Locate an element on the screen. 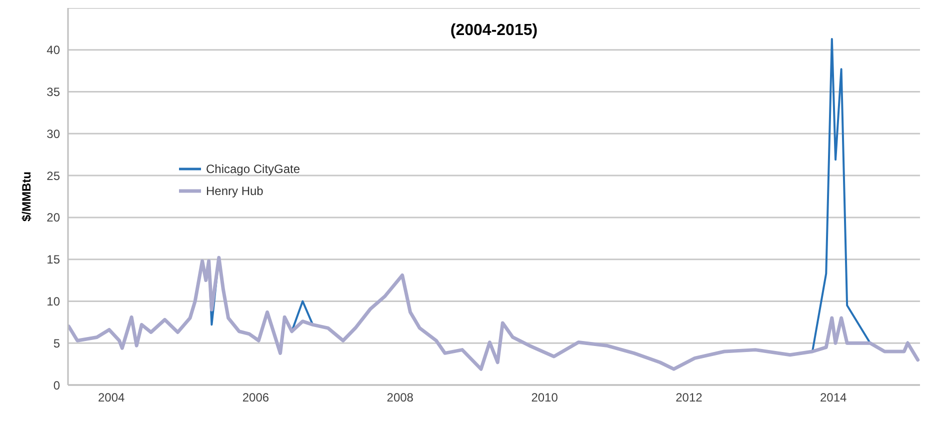 The width and height of the screenshot is (928, 423). x-tick-label: 2014 is located at coordinates (834, 397).